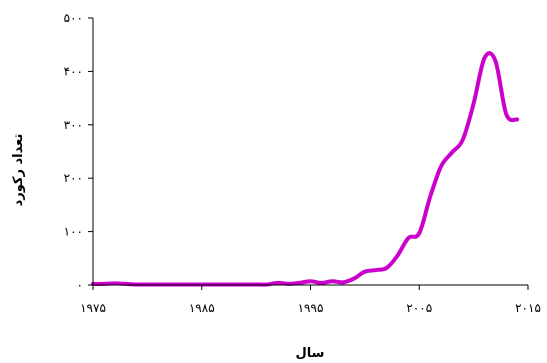 Image resolution: width=547 pixels, height=363 pixels. Describe the element at coordinates (528, 308) in the screenshot. I see `x-tick-label: ۲۰۱۵` at that location.